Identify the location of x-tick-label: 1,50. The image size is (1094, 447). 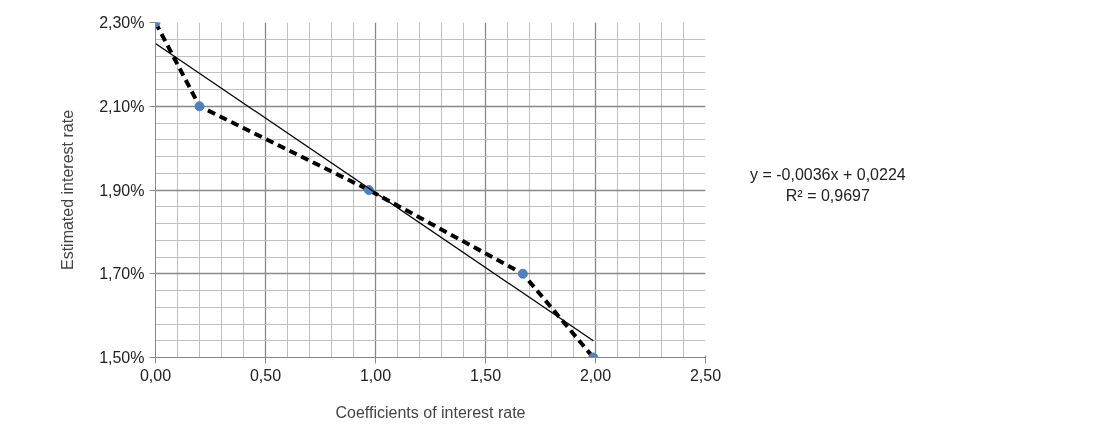
(485, 375).